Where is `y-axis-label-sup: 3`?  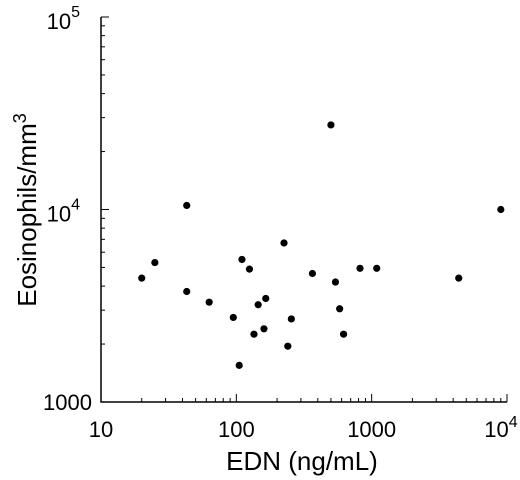 y-axis-label-sup: 3 is located at coordinates (20, 118).